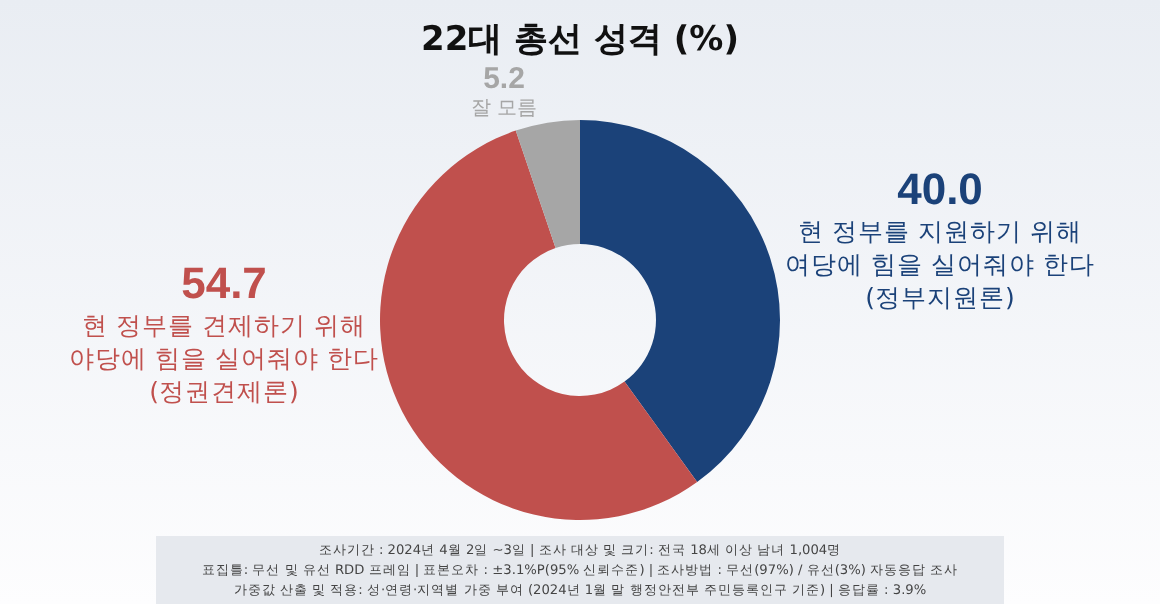 The height and width of the screenshot is (604, 1160). What do you see at coordinates (224, 283) in the screenshot?
I see `data-label: 54.7` at bounding box center [224, 283].